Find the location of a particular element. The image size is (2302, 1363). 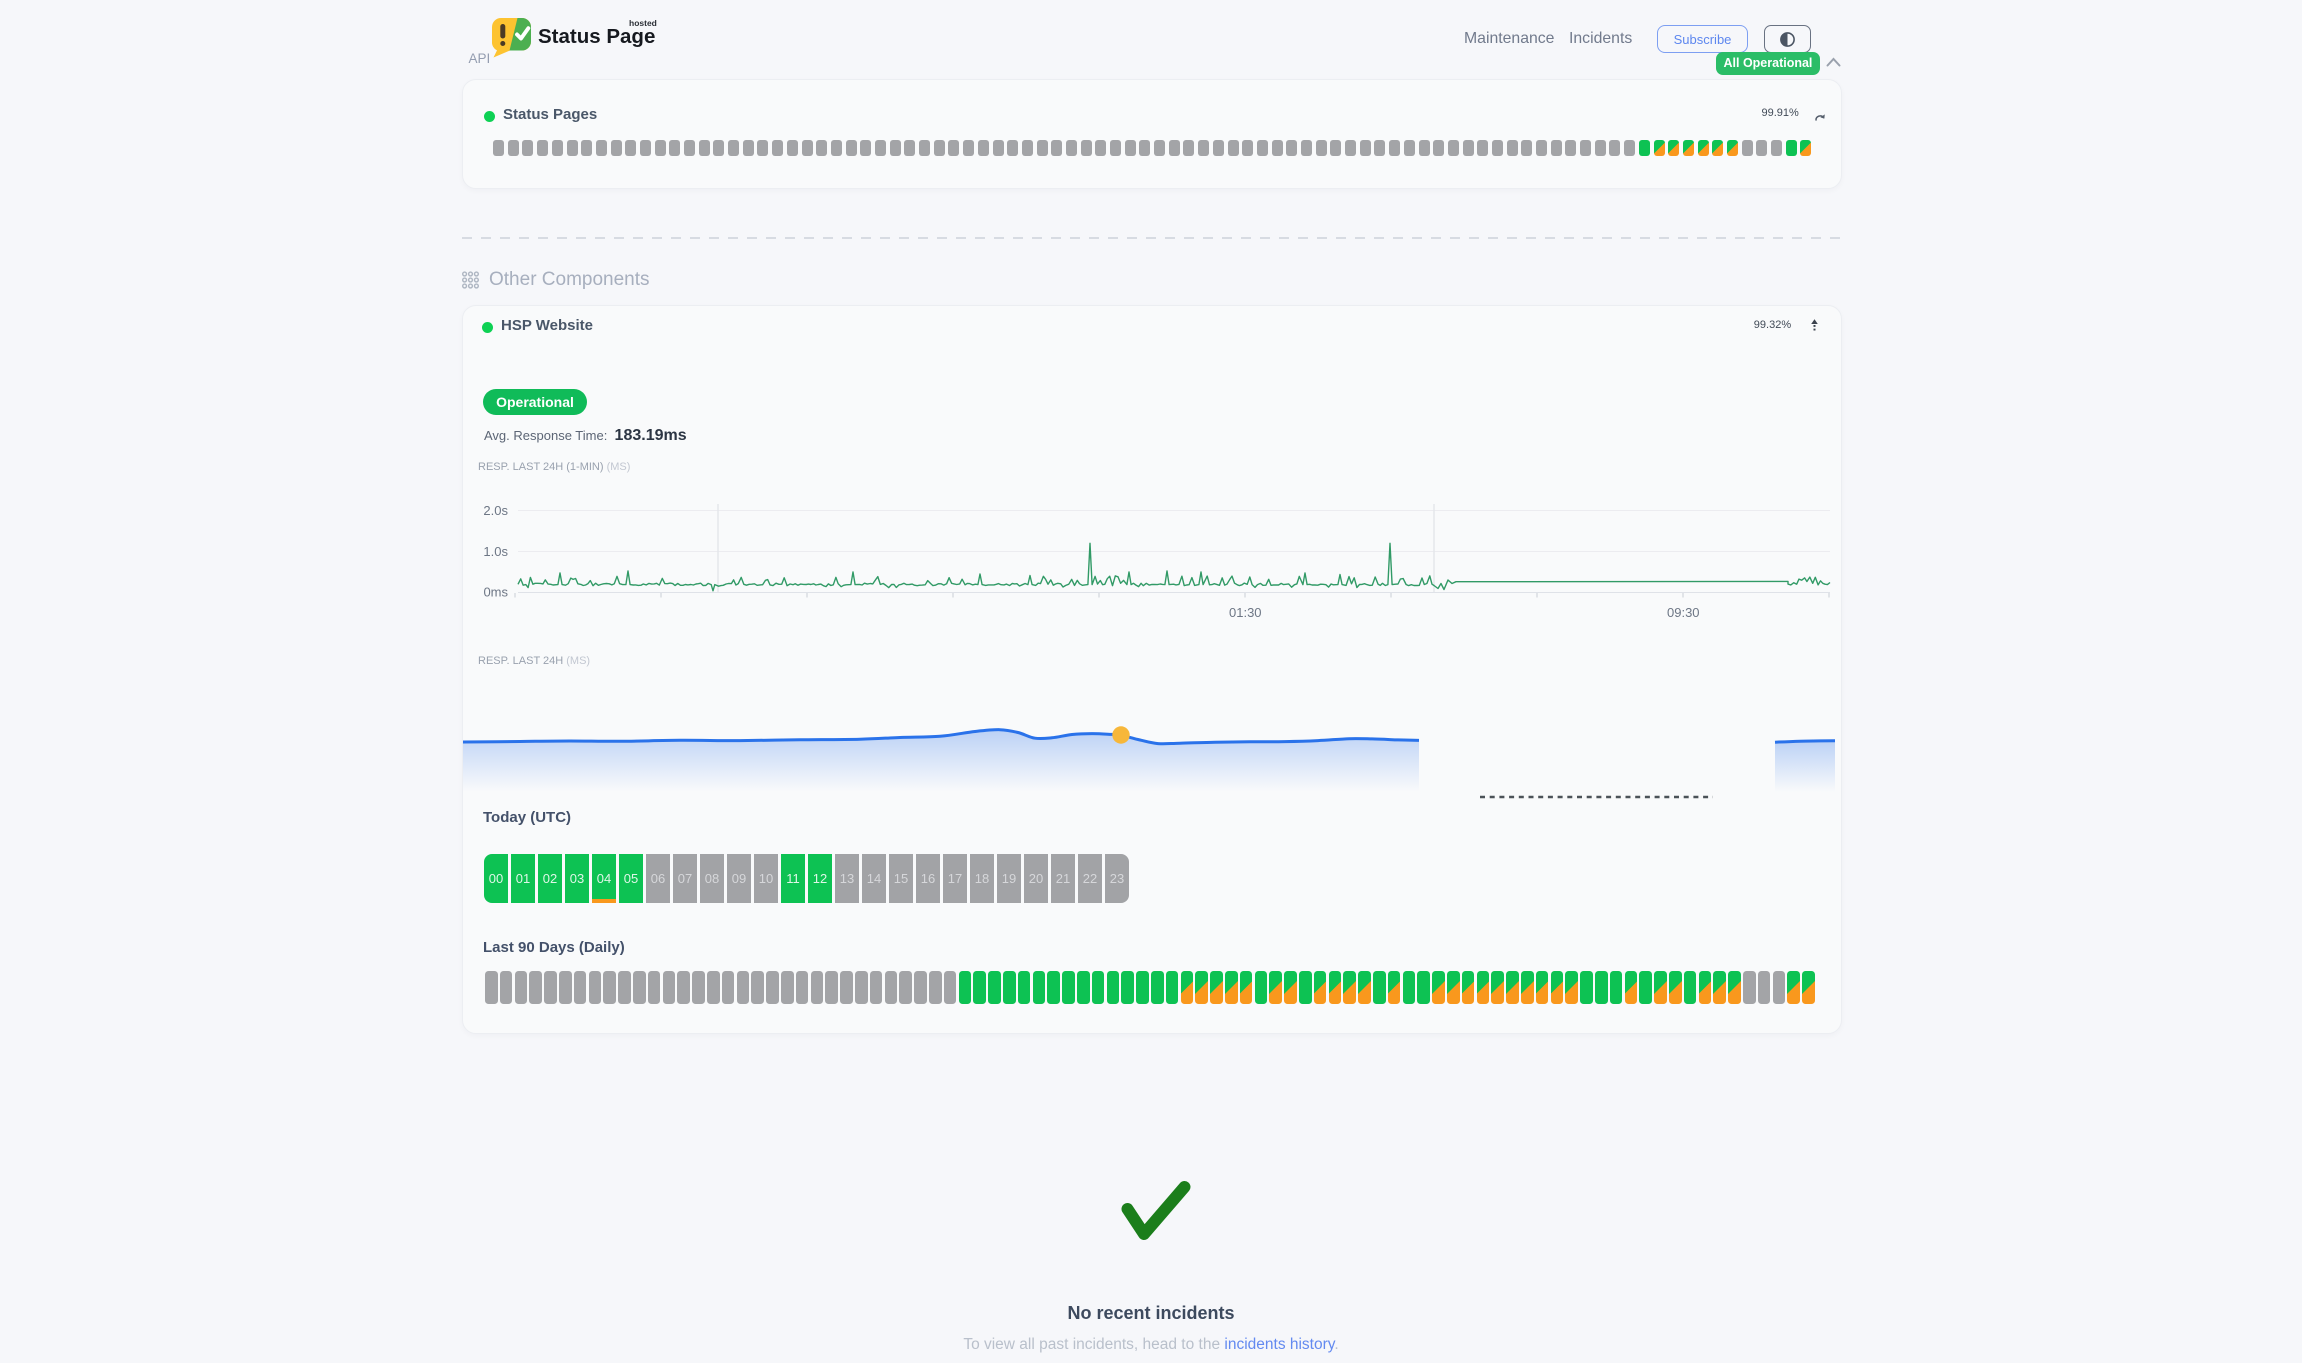

svg-text: 0ms is located at coordinates (495, 592).